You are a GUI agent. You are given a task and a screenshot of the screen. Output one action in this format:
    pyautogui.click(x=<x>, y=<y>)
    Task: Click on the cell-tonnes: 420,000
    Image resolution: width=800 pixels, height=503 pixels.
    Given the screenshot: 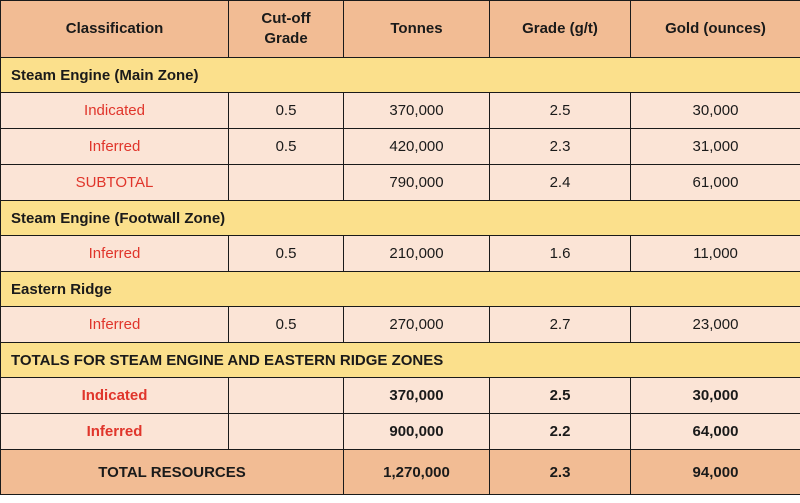 What is the action you would take?
    pyautogui.click(x=416, y=146)
    